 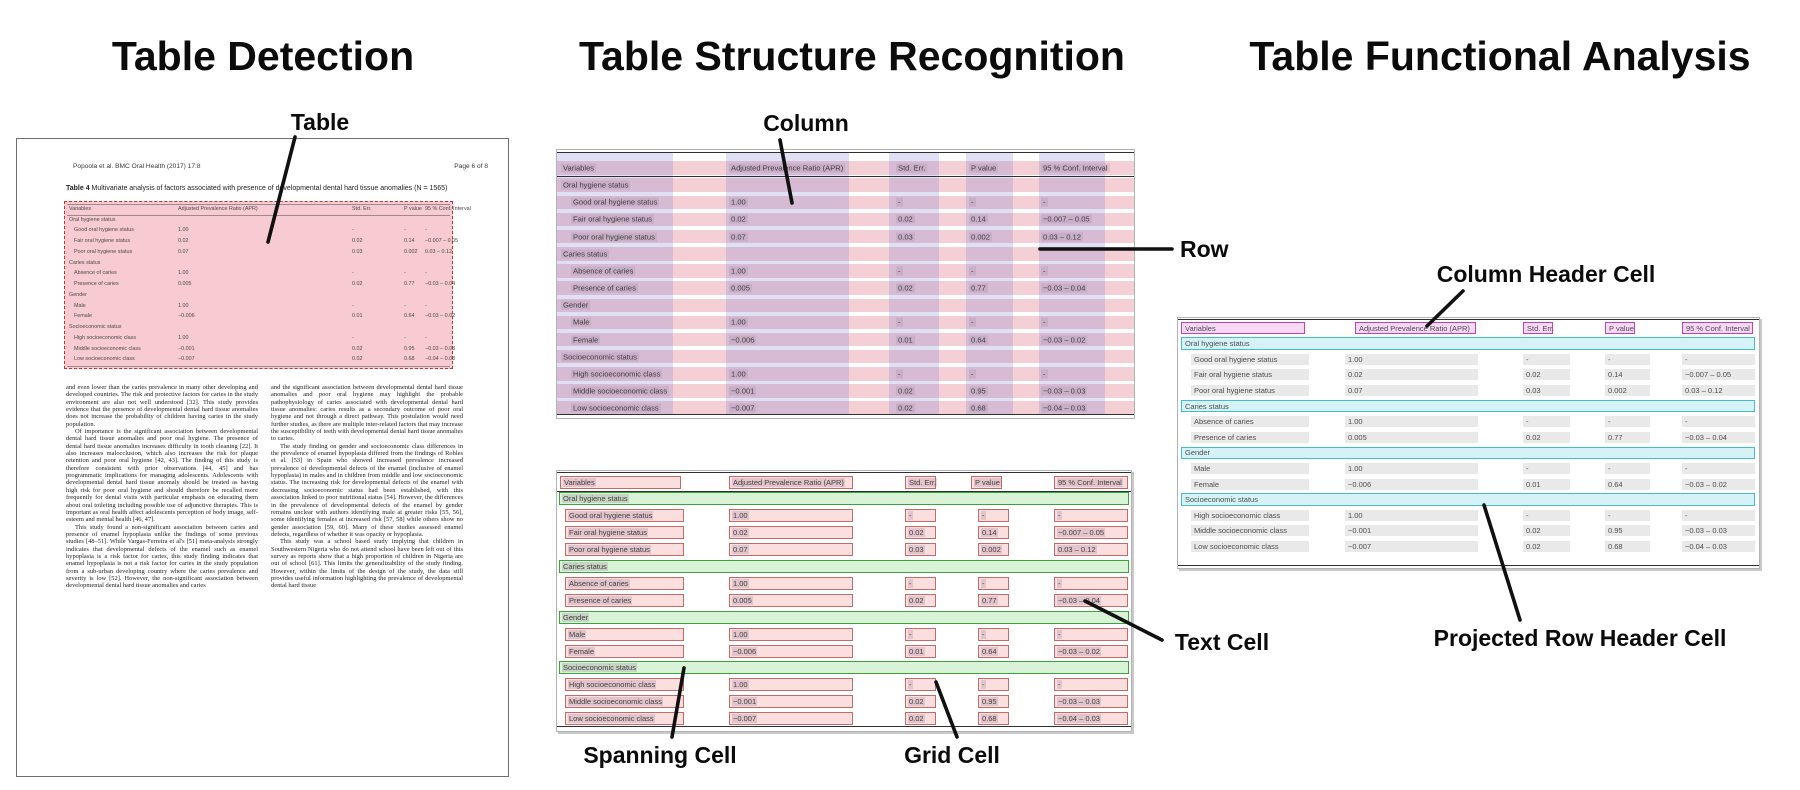 I want to click on cell-text: 0.68, so click(x=989, y=719).